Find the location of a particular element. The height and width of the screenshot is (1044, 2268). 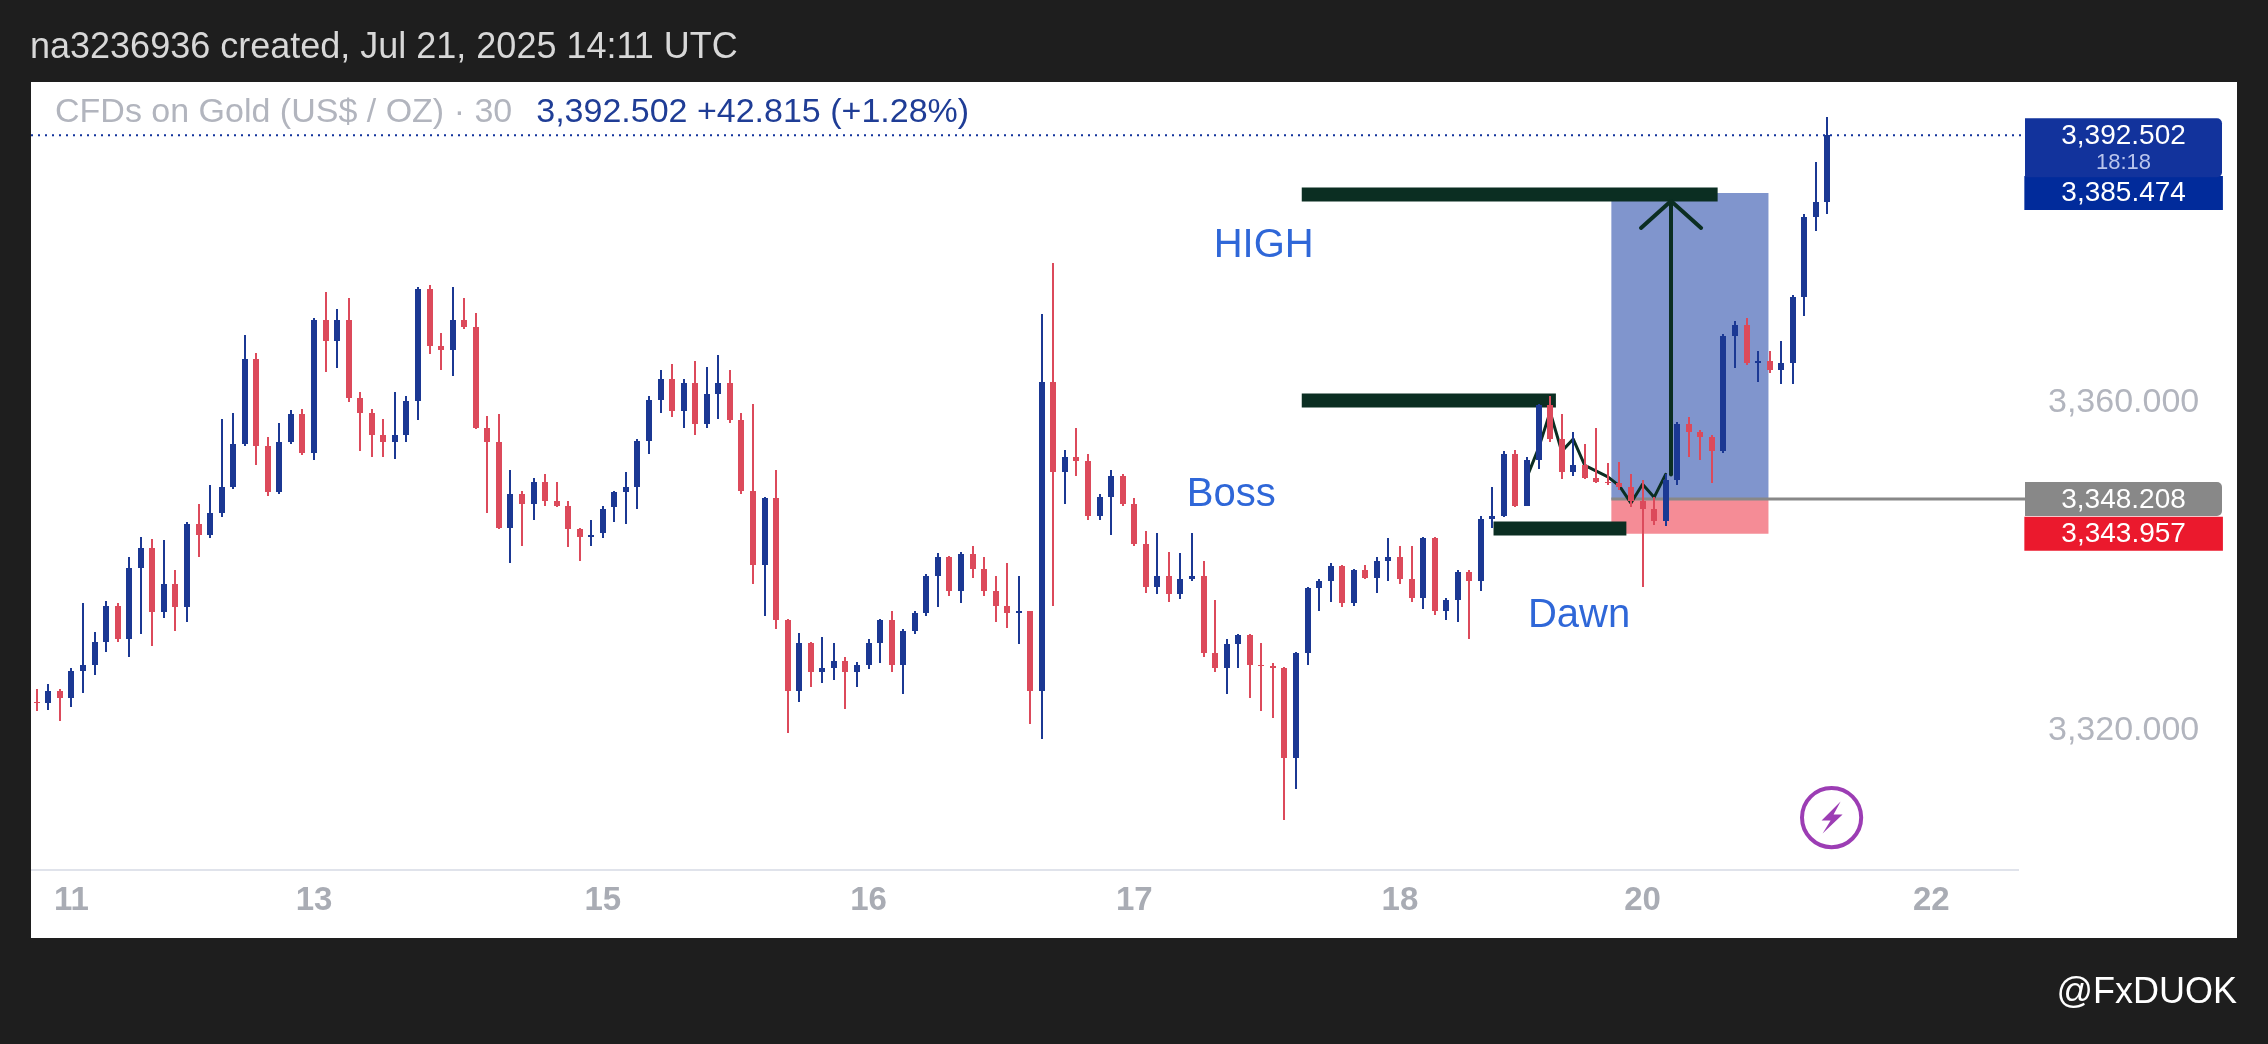

x-tick-label: 13 is located at coordinates (314, 898).